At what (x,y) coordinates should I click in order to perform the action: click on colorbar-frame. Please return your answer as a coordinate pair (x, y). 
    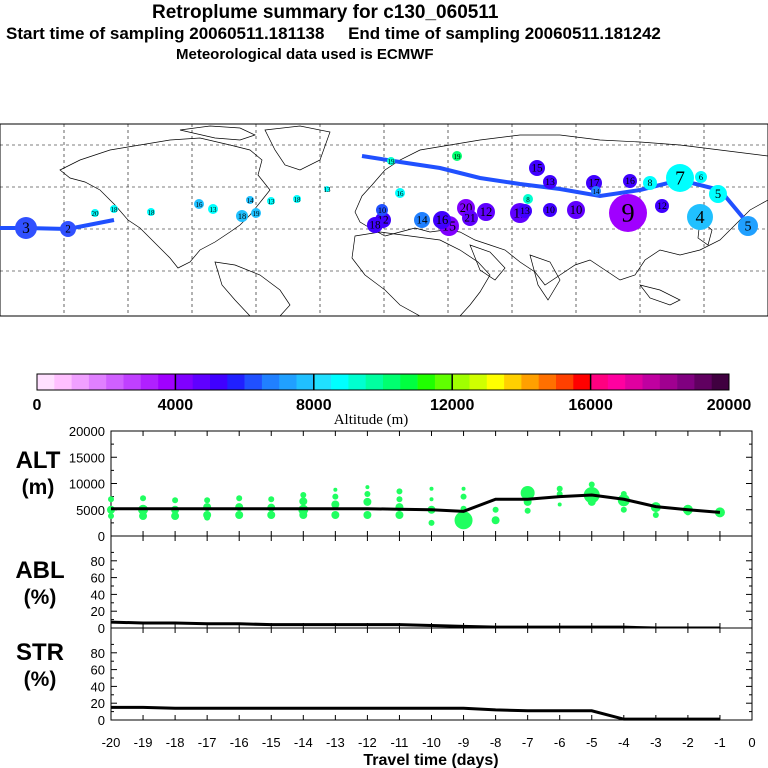
    Looking at the image, I should click on (383, 382).